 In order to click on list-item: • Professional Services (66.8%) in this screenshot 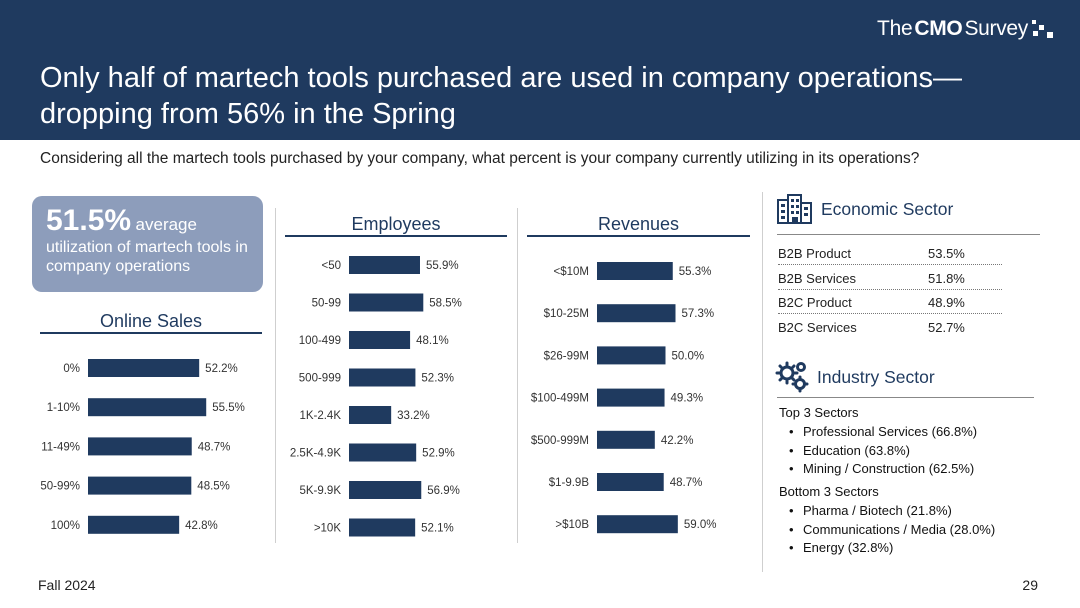, I will do `click(883, 431)`.